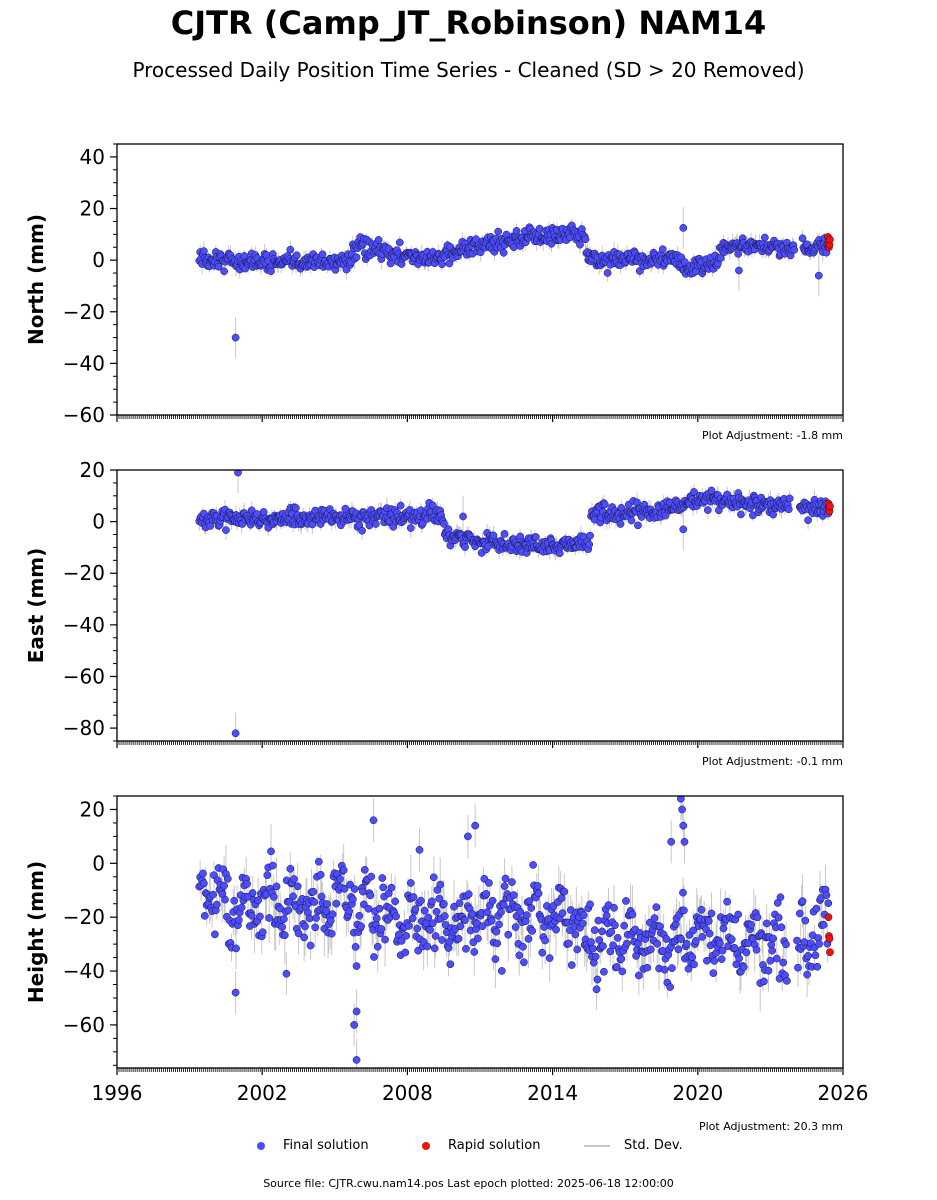 The image size is (937, 1200). Describe the element at coordinates (98, 260) in the screenshot. I see `y-tick-label: 0` at that location.